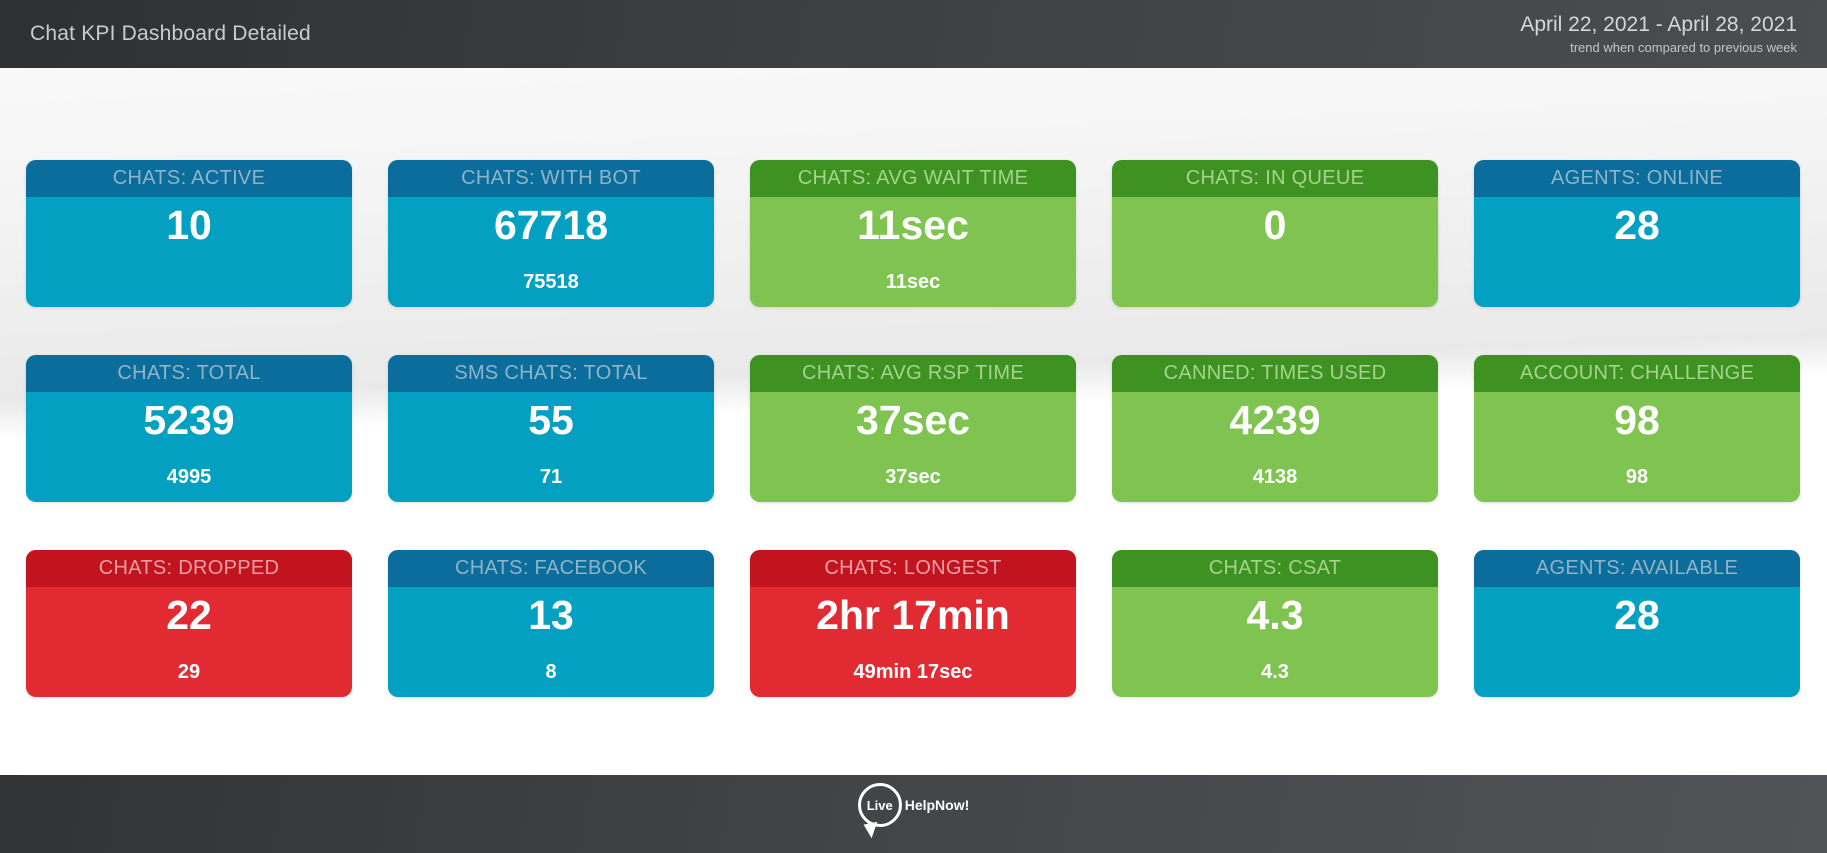 The height and width of the screenshot is (853, 1827). I want to click on kpi-previous: 11sec, so click(913, 282).